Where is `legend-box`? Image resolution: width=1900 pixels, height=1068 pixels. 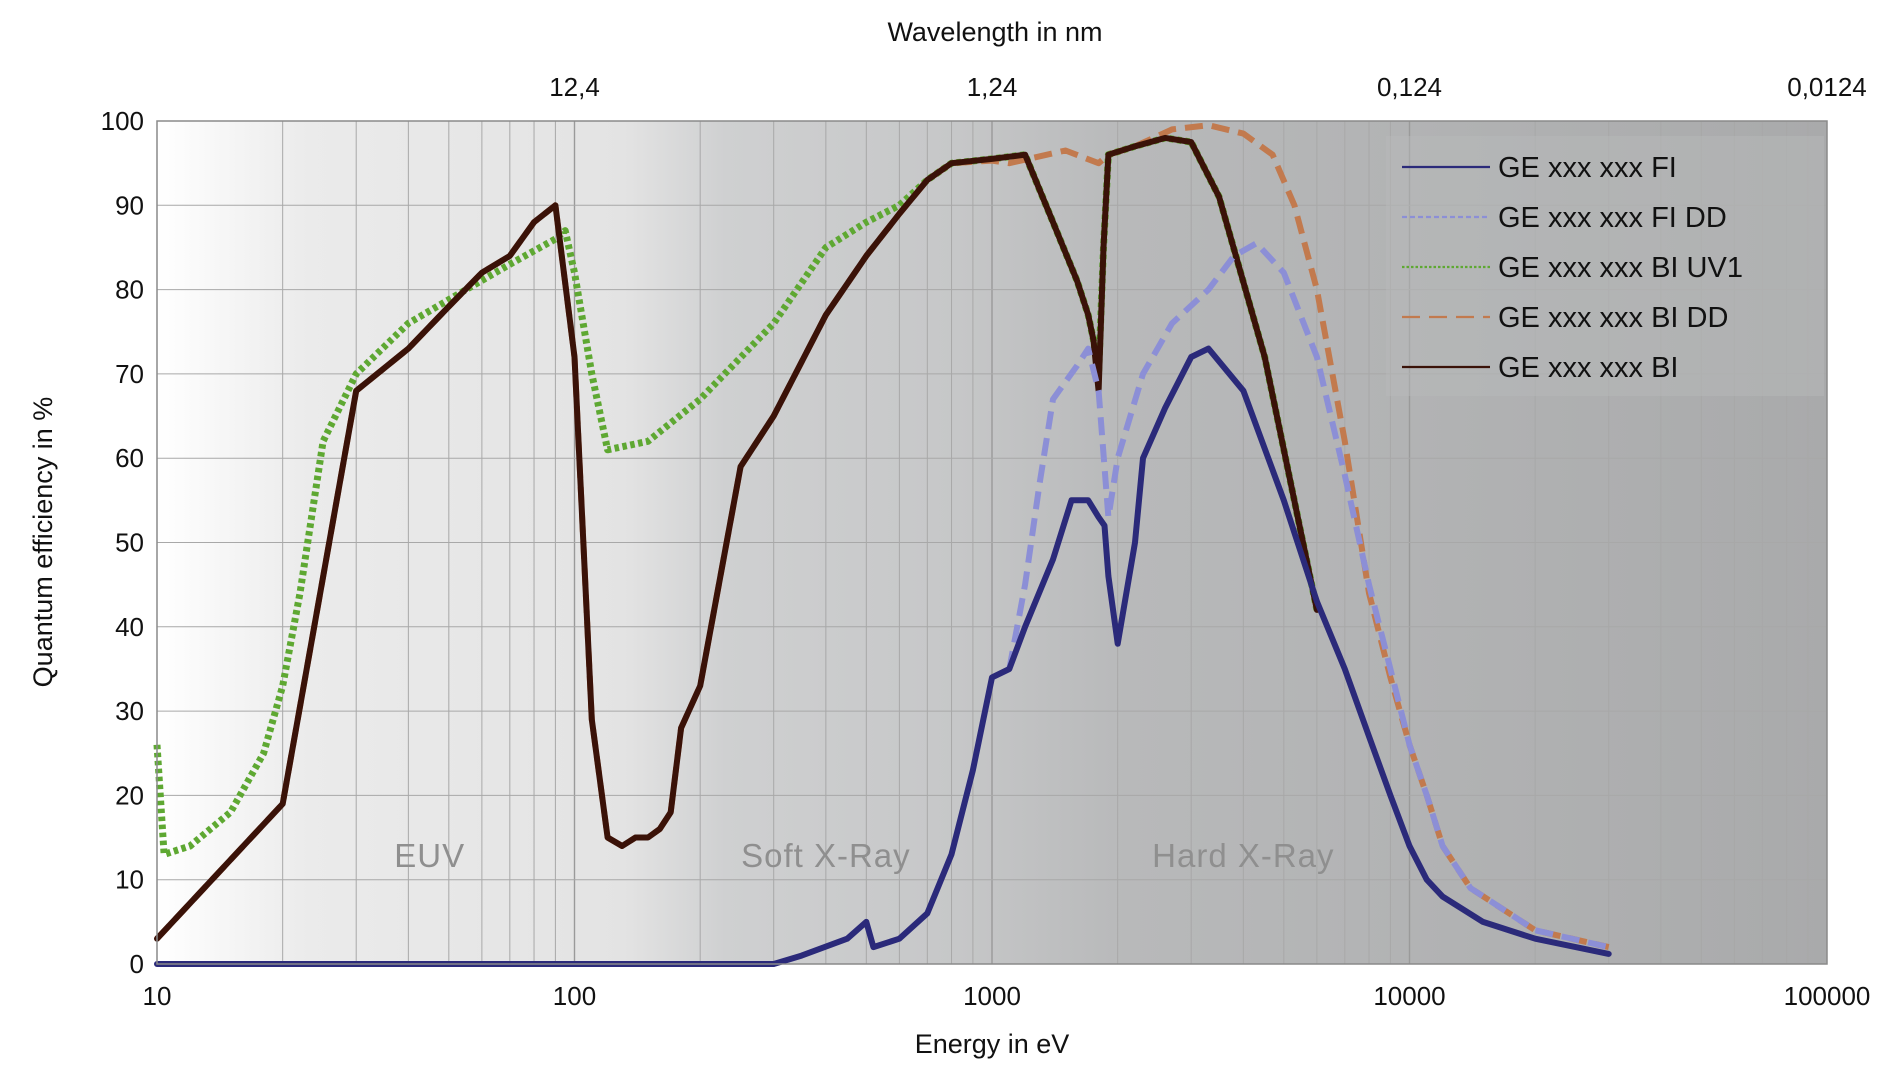
legend-box is located at coordinates (1605, 266).